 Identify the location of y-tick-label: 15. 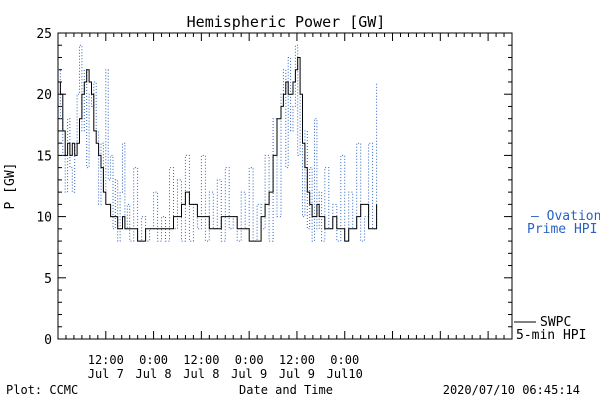
(44, 156).